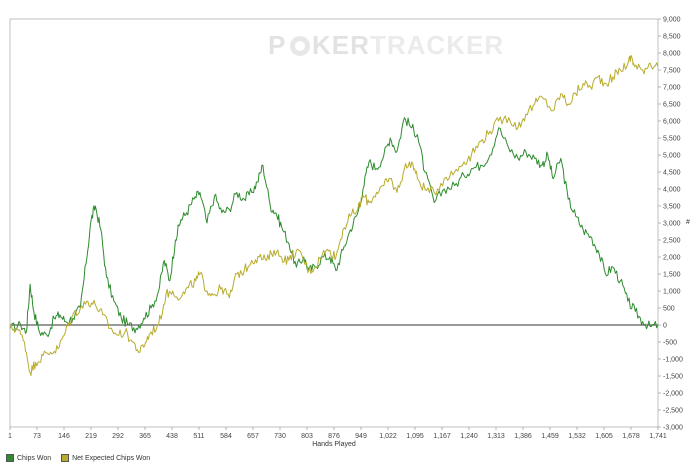 This screenshot has height=476, width=700. I want to click on x-tick-label: 292, so click(118, 436).